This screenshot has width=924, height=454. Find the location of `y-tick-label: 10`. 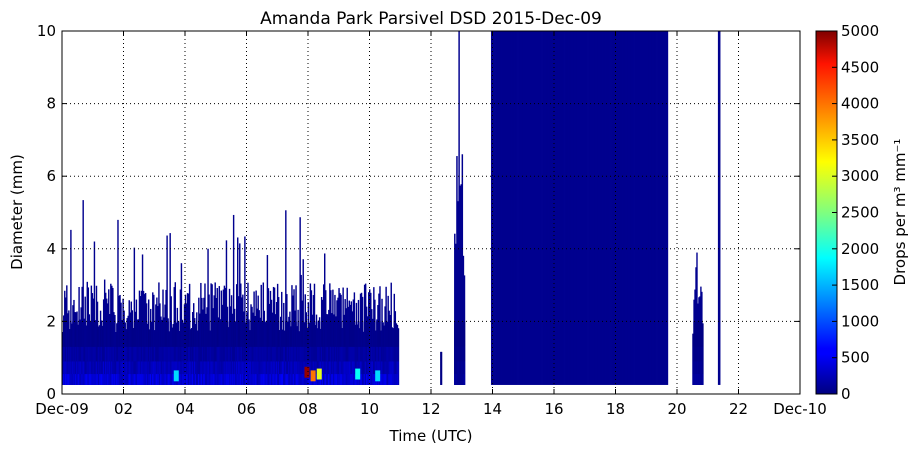

y-tick-label: 10 is located at coordinates (46, 31).